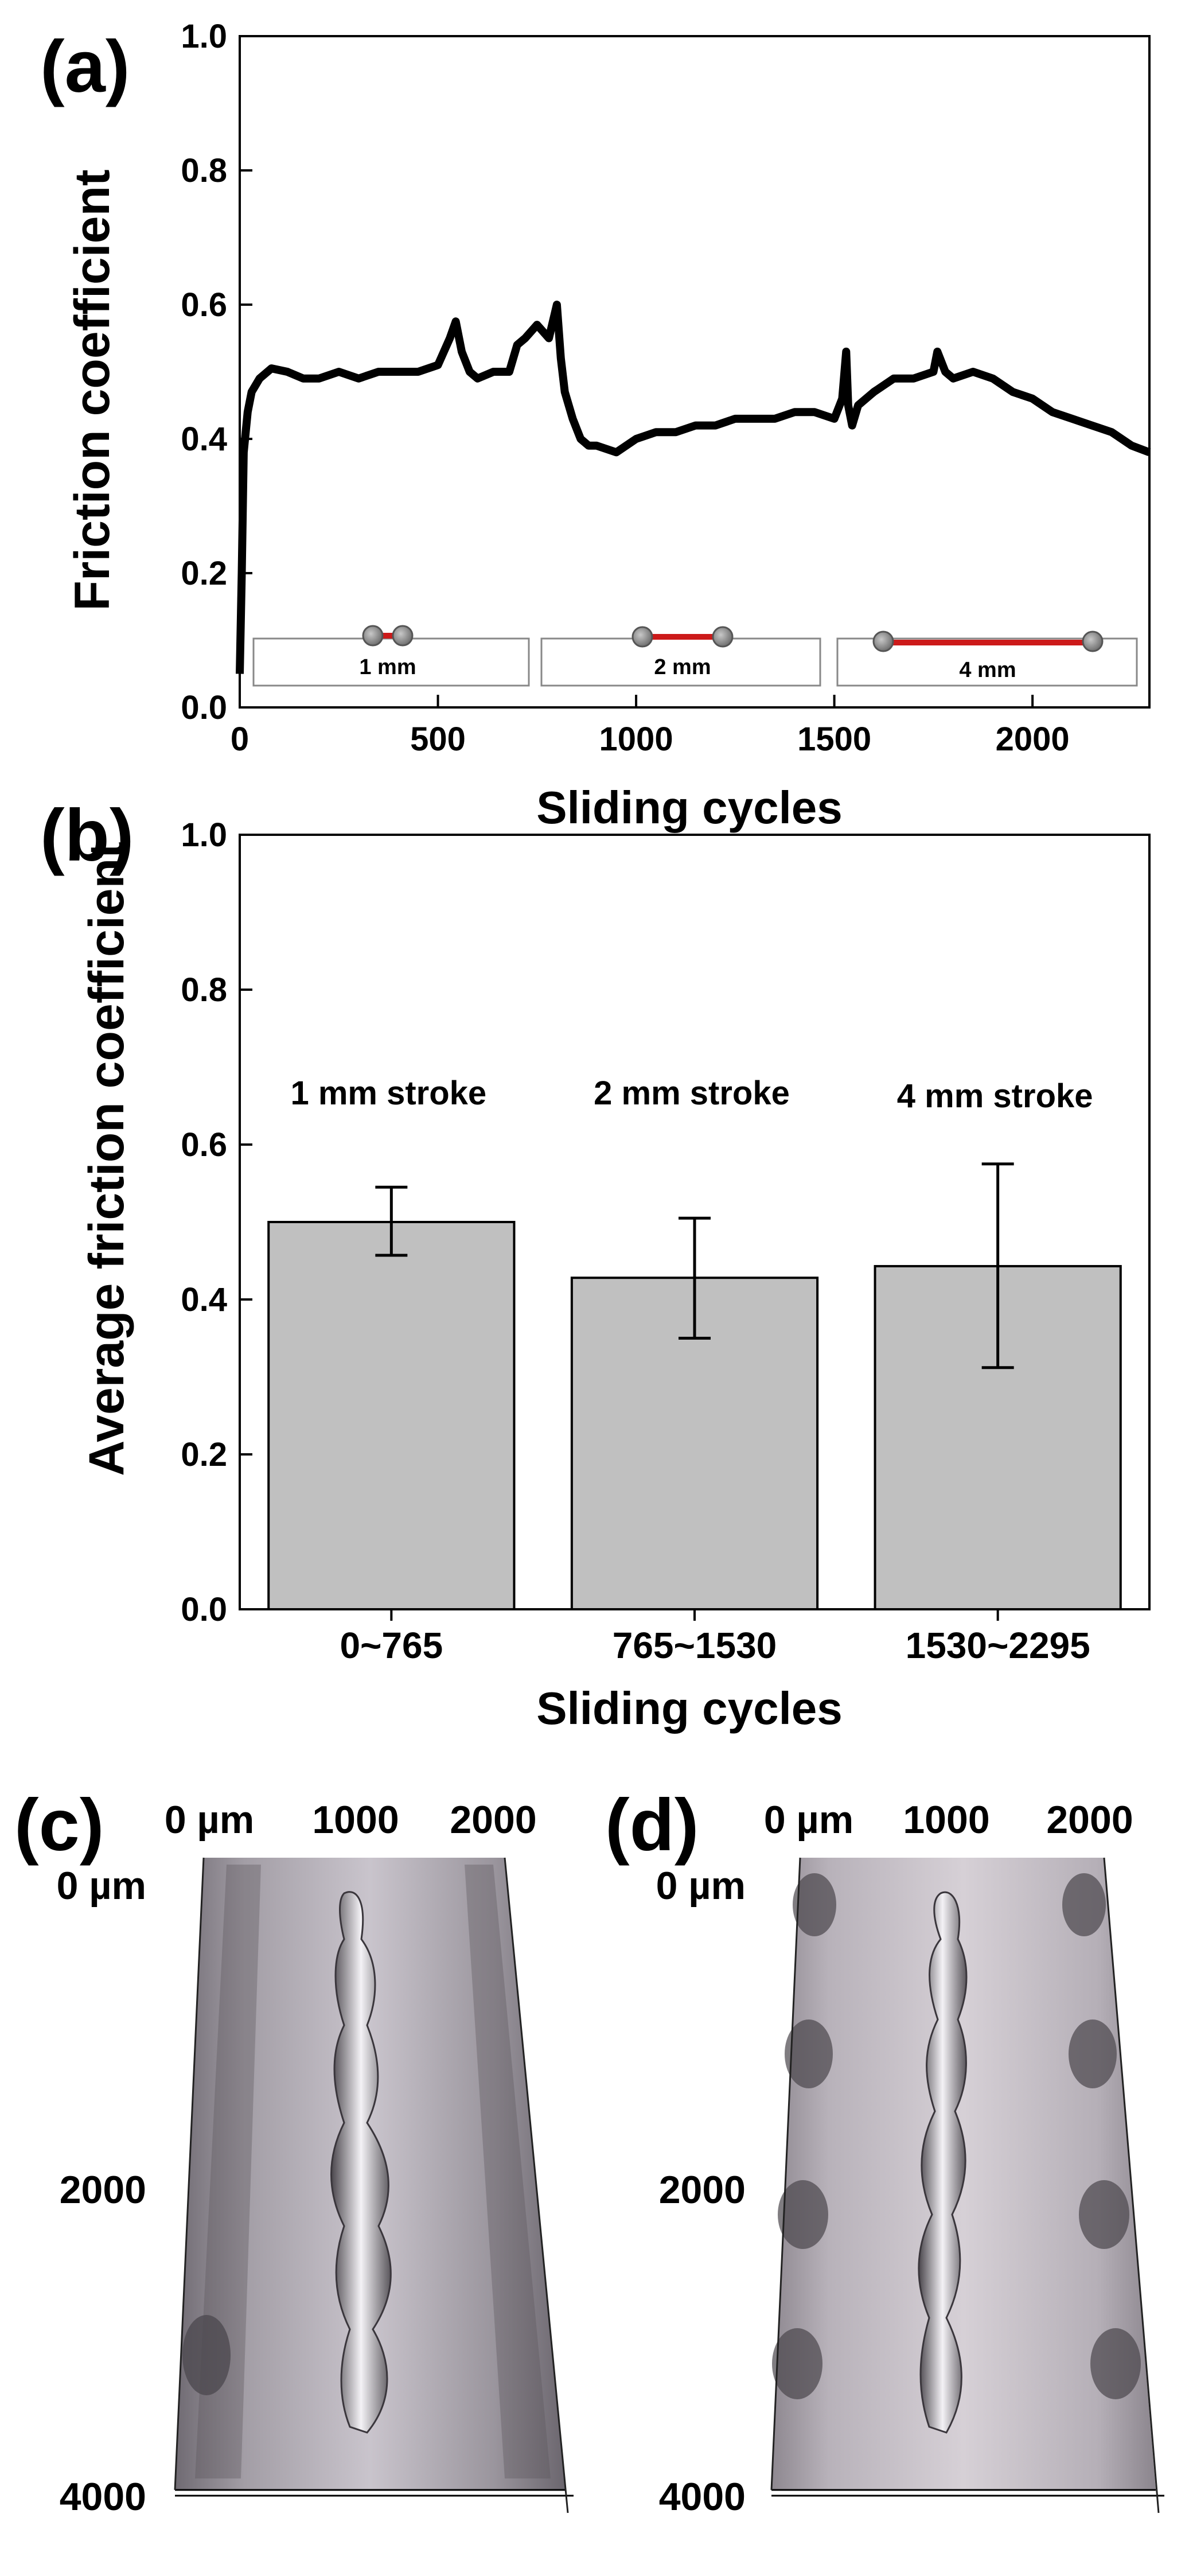 This screenshot has width=1189, height=2576. What do you see at coordinates (1131, 2185) in the screenshot?
I see `panel-d-right-axis` at bounding box center [1131, 2185].